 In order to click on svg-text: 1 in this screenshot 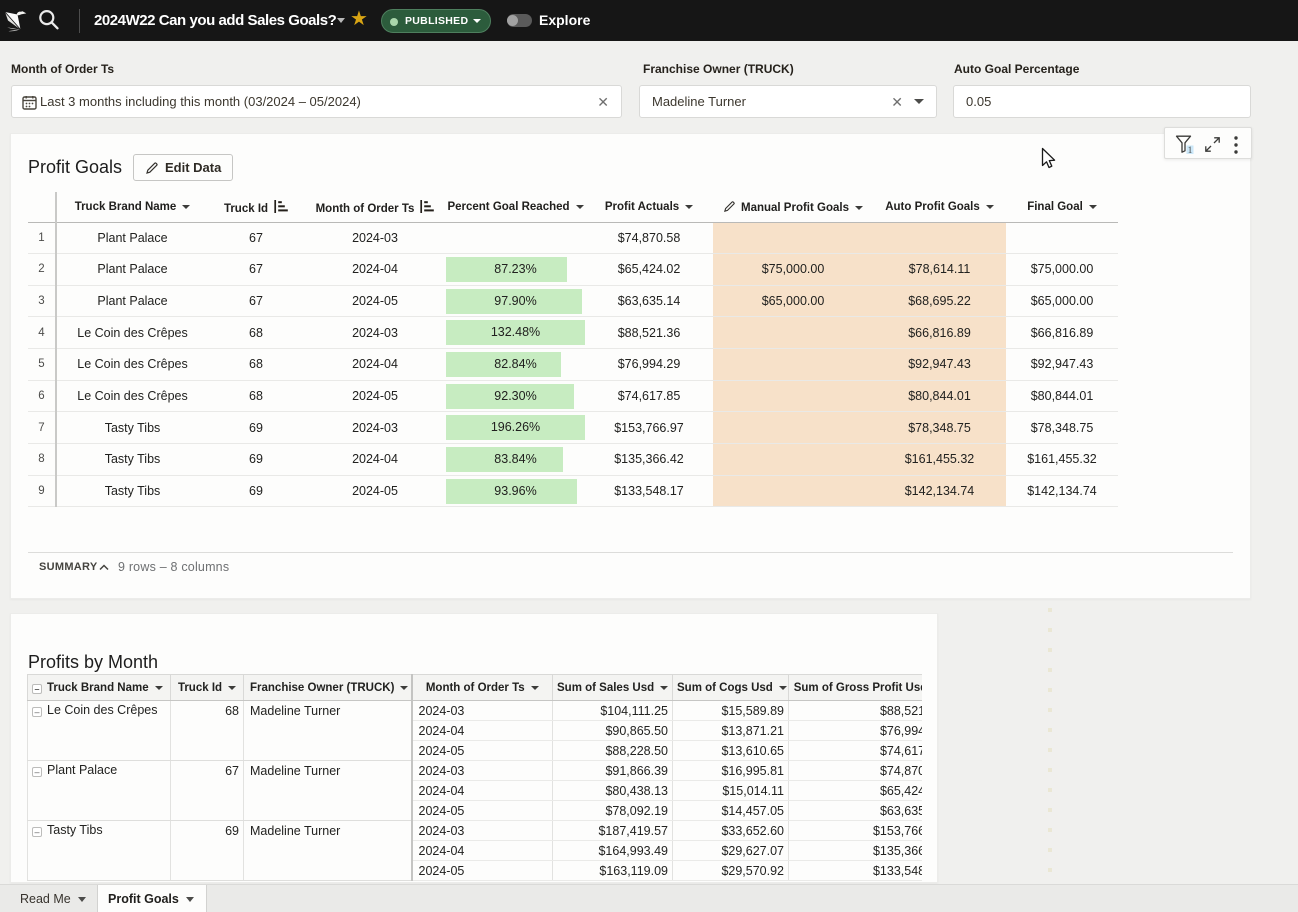, I will do `click(1190, 150)`.